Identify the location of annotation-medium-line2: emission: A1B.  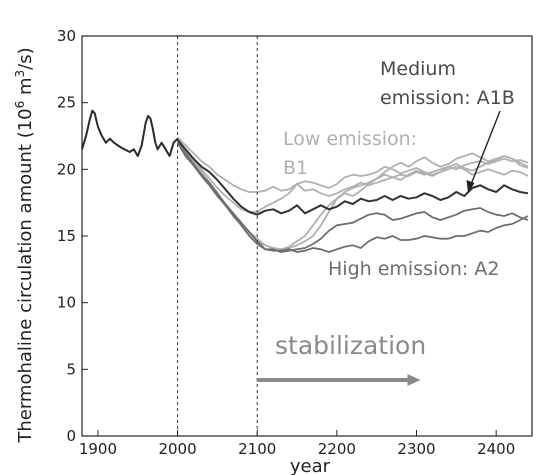
(447, 98).